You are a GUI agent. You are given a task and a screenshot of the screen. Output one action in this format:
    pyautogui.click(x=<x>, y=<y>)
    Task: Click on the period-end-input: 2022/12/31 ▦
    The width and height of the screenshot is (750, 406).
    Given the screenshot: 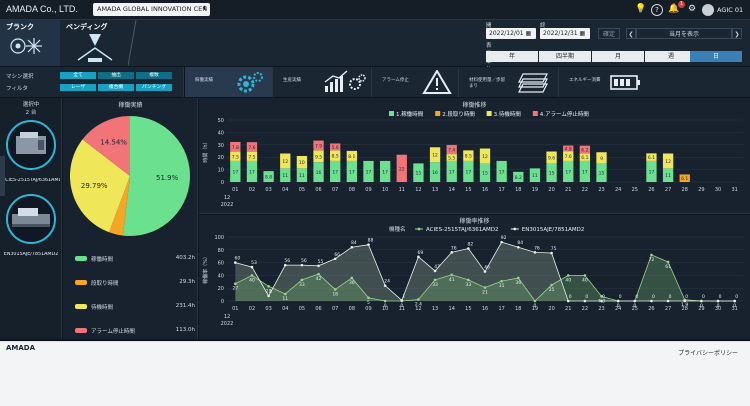 What is the action you would take?
    pyautogui.click(x=565, y=33)
    